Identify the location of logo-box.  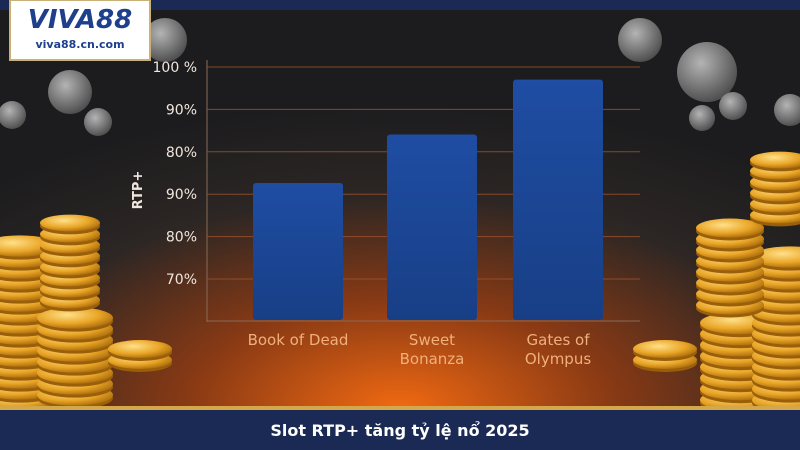
(80, 30).